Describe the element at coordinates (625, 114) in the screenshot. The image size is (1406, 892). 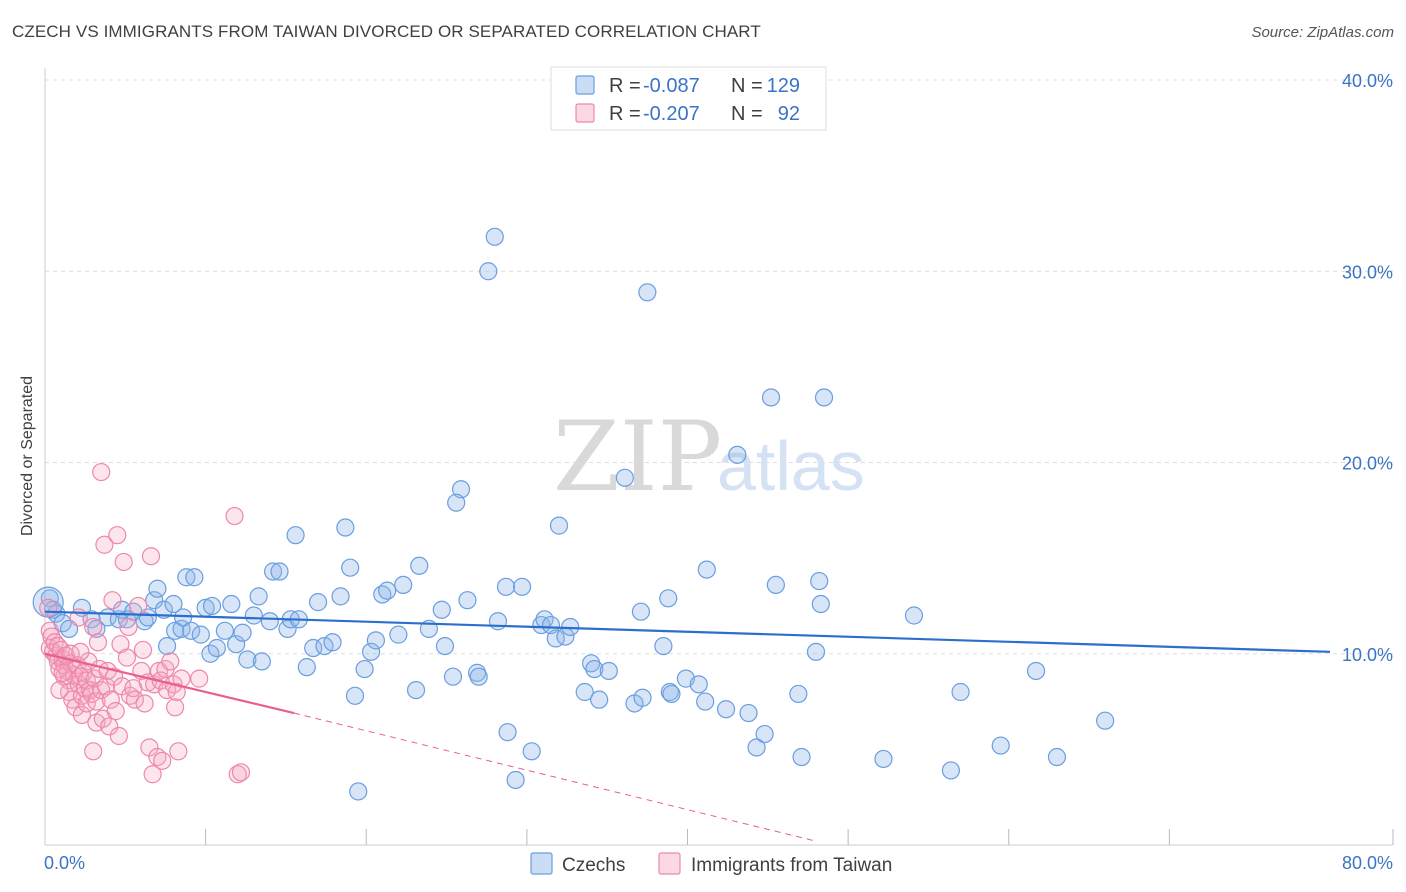
I see `legend-r-label-2: R =` at that location.